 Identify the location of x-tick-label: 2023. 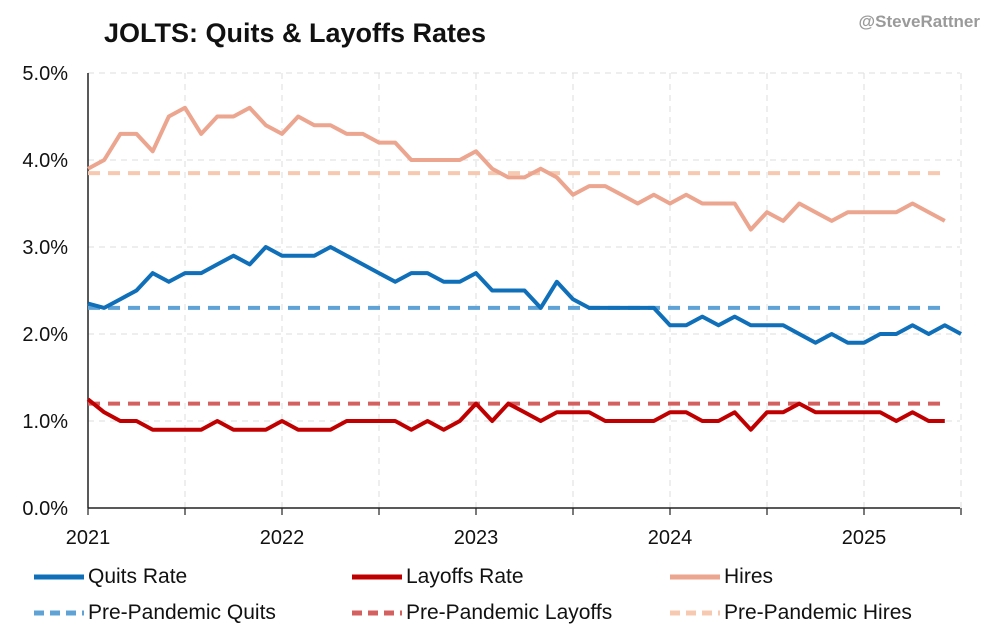
(476, 538).